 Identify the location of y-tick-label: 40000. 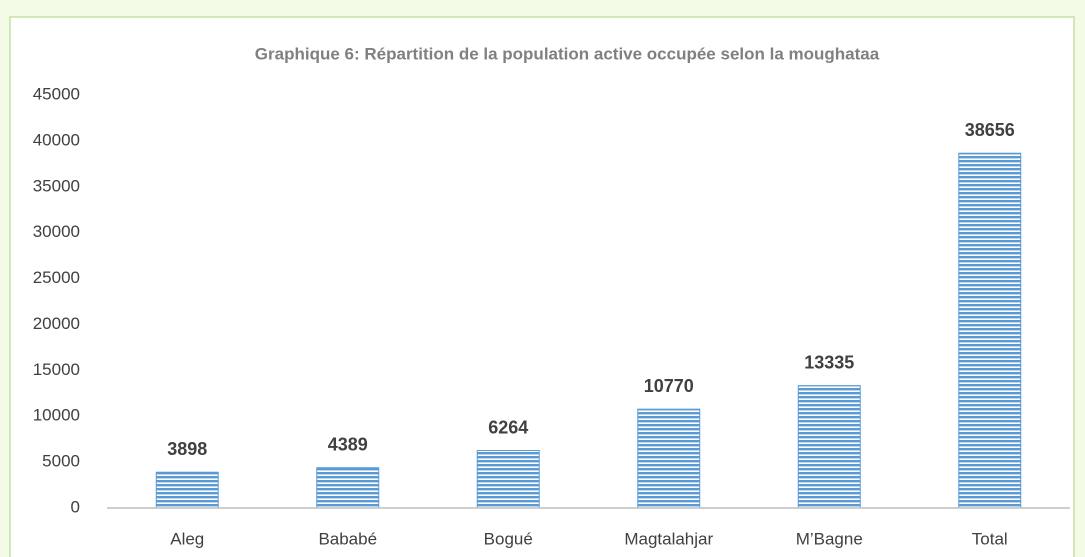
(56, 139).